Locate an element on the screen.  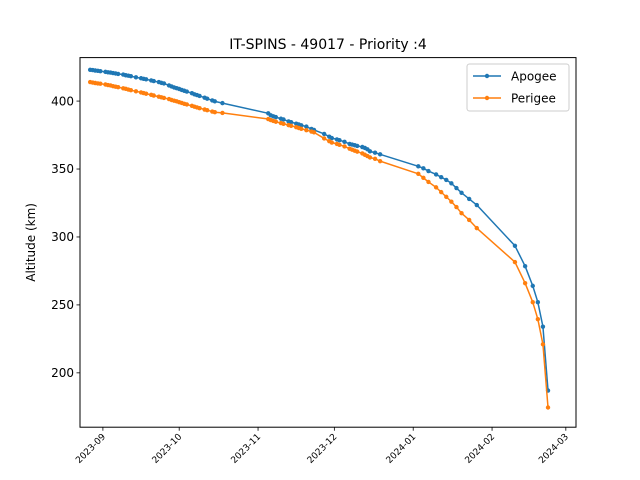
y-tick-label: 300 is located at coordinates (62, 237).